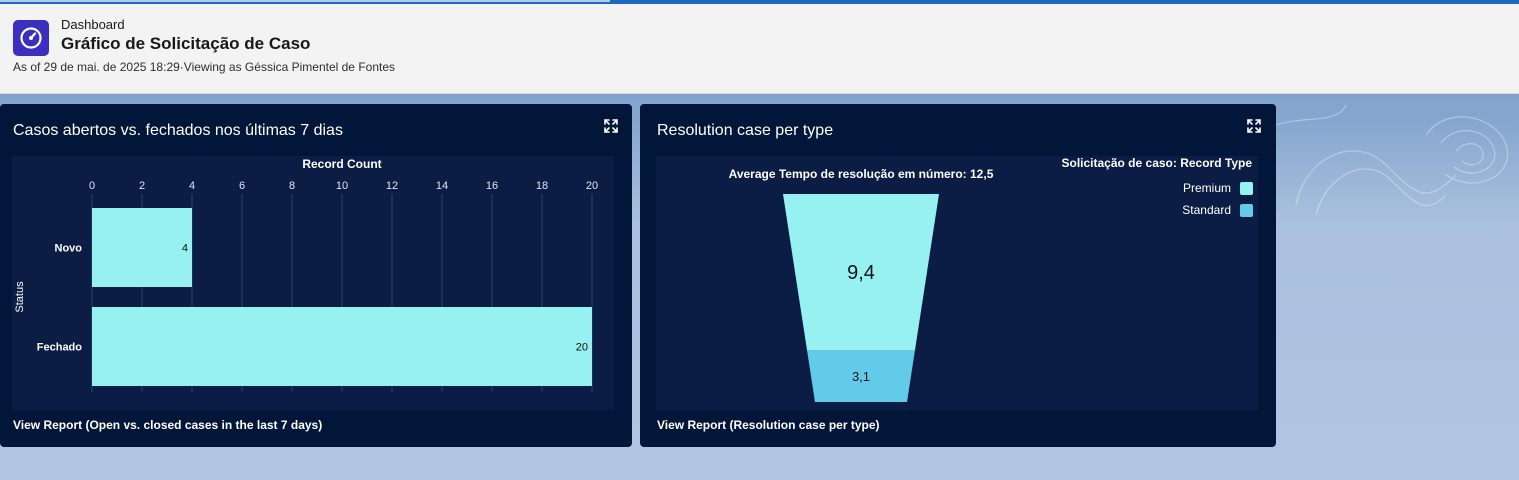 The width and height of the screenshot is (1519, 480). I want to click on x-tick-label: 10, so click(342, 186).